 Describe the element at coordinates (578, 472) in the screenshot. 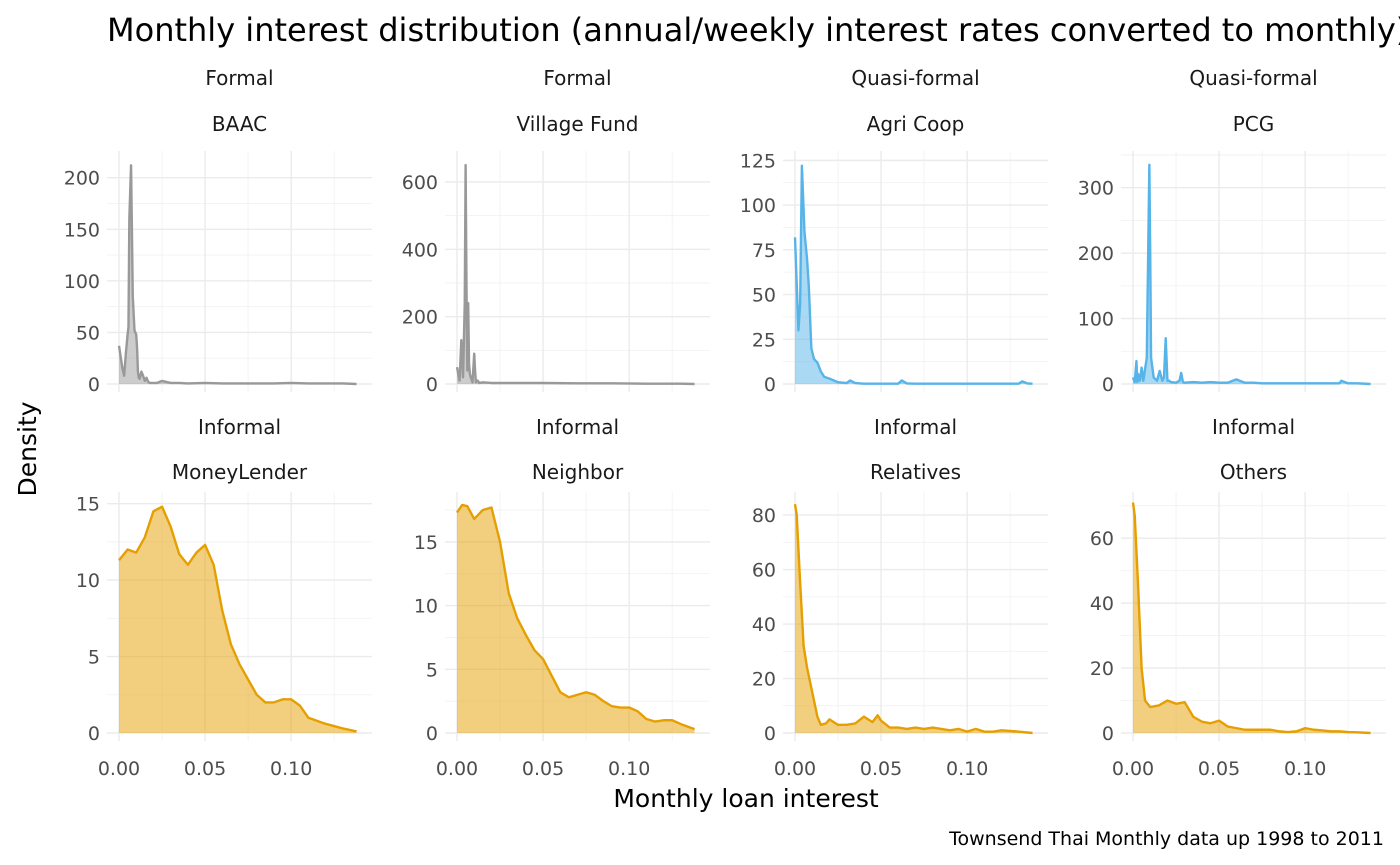

I see `facet-source-label: Neighbor` at that location.